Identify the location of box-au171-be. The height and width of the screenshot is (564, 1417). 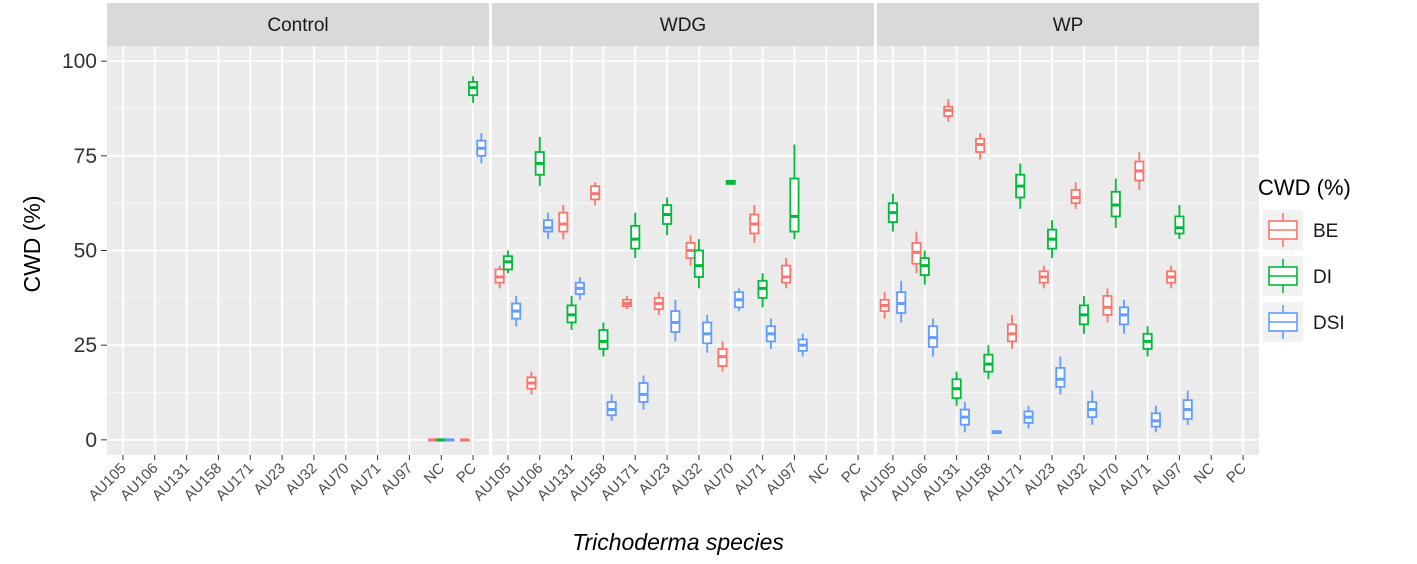
(627, 302).